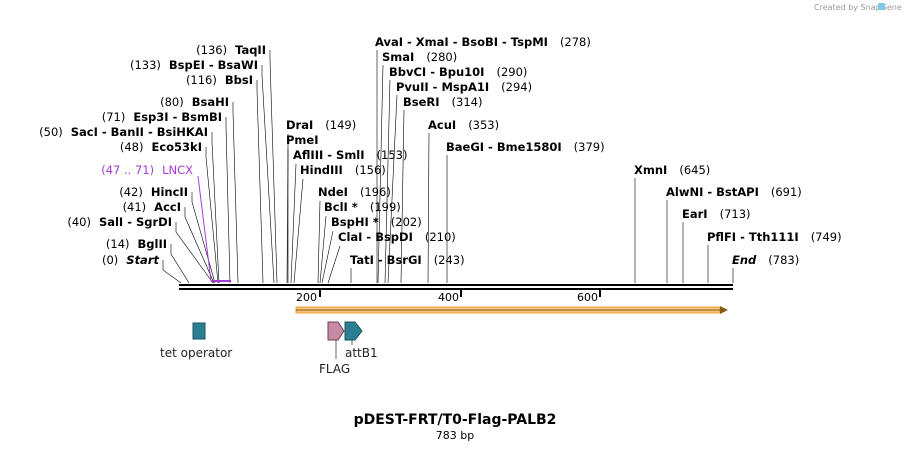 The image size is (912, 450). I want to click on site-label-avai: AvaI - XmaI - BsoBI - TspMI (278), so click(483, 42).